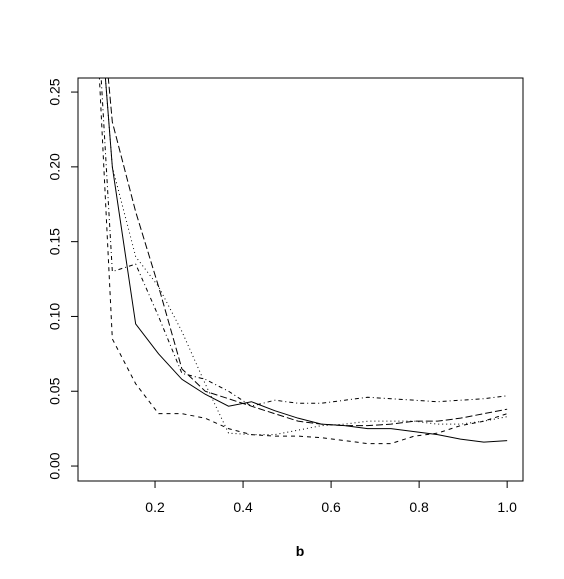  What do you see at coordinates (55, 91) in the screenshot?
I see `y-tick-label: 0.25` at bounding box center [55, 91].